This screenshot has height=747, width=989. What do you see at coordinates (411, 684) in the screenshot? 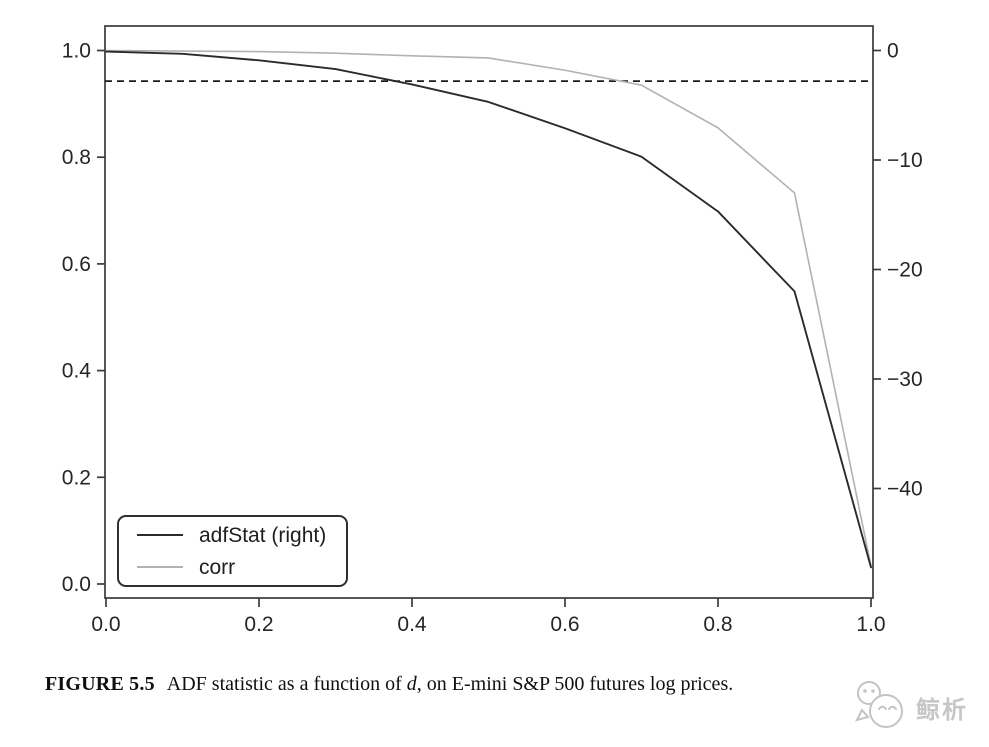
I see `caption-d-symbol: d` at bounding box center [411, 684].